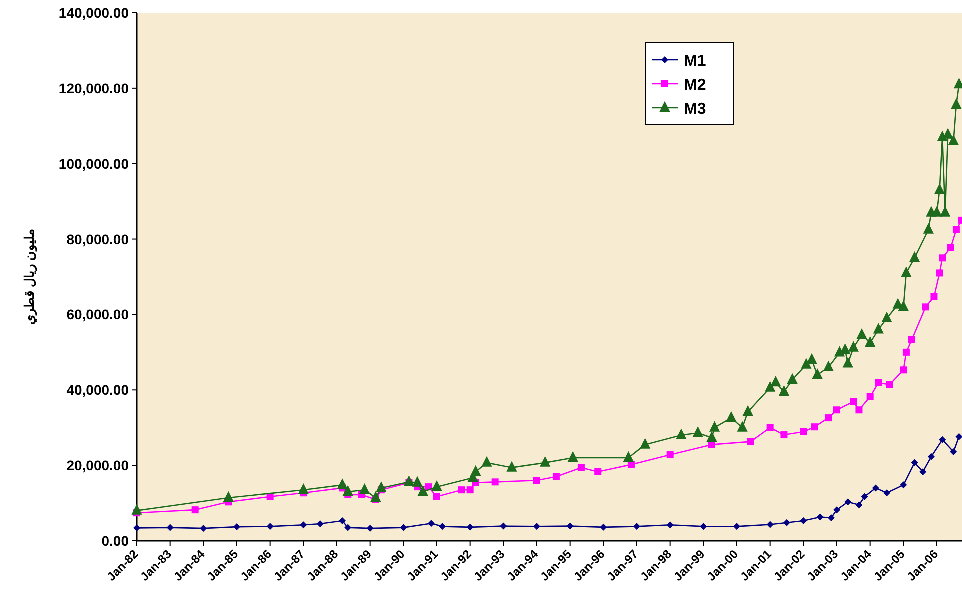 This screenshot has height=598, width=962. Describe the element at coordinates (98, 239) in the screenshot. I see `y-tick-label: 80,000.00` at that location.